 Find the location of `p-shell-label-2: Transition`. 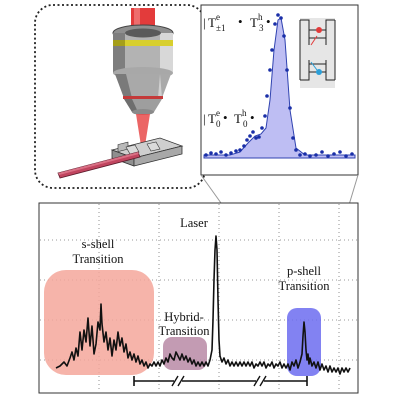

p-shell-label-2: Transition is located at coordinates (305, 286).